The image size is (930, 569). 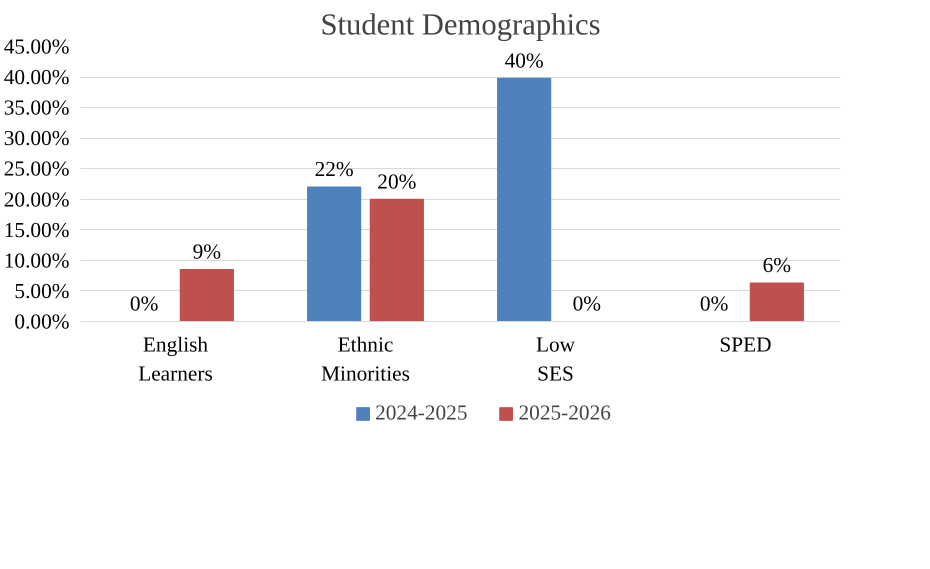 I want to click on legend-label: 2024-2025, so click(x=421, y=413).